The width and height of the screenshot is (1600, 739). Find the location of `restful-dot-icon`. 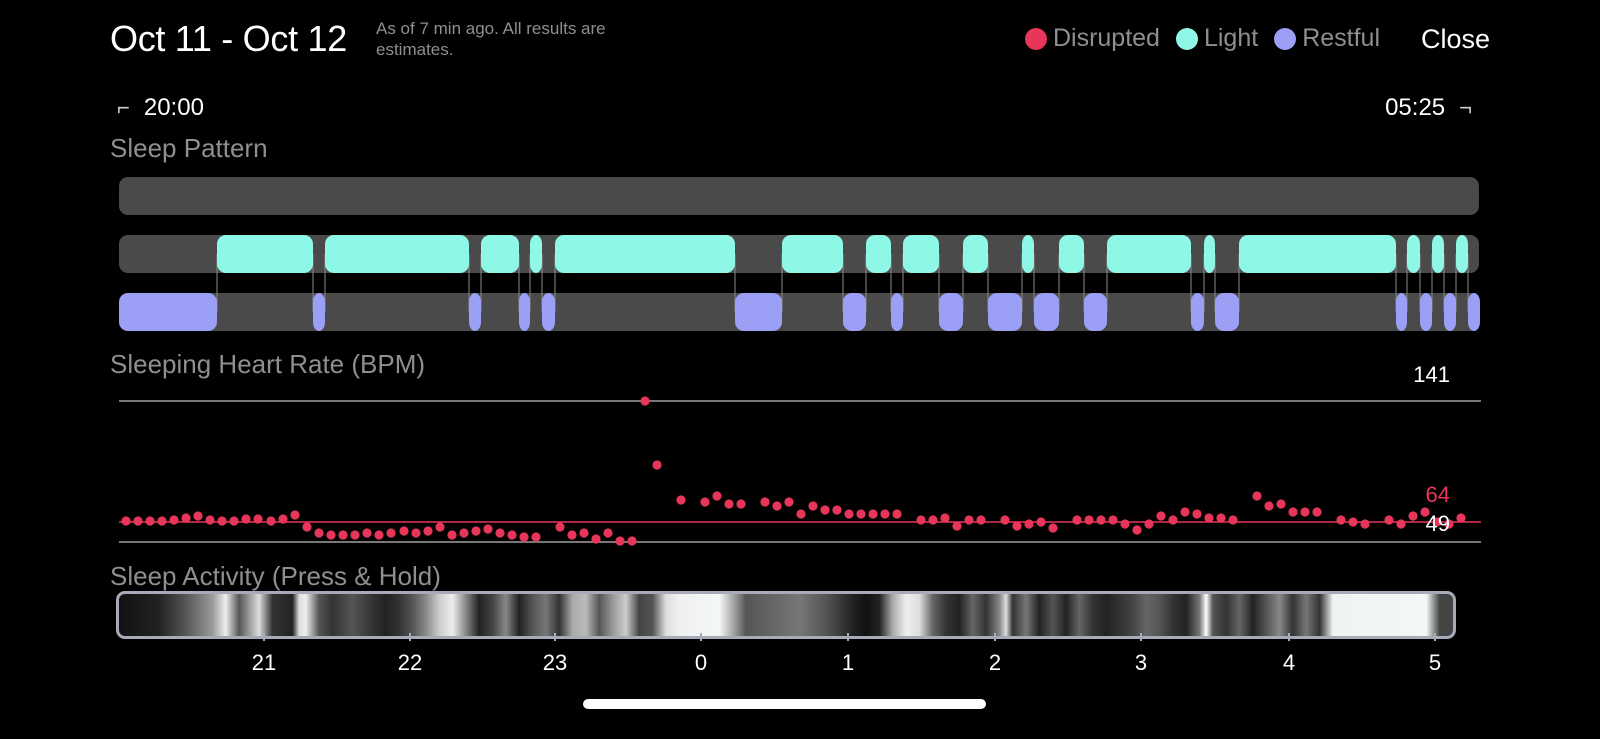

restful-dot-icon is located at coordinates (1285, 38).